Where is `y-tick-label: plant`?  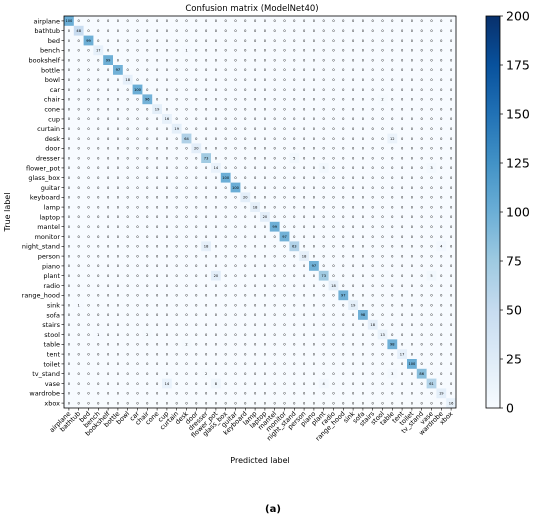
y-tick-label: plant is located at coordinates (51, 276).